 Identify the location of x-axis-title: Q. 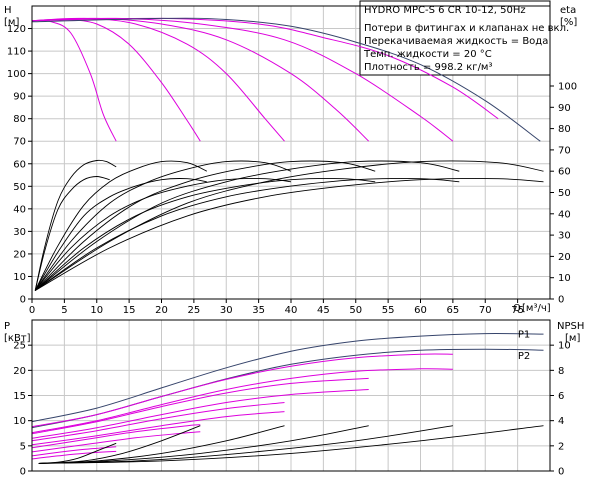
(517, 308).